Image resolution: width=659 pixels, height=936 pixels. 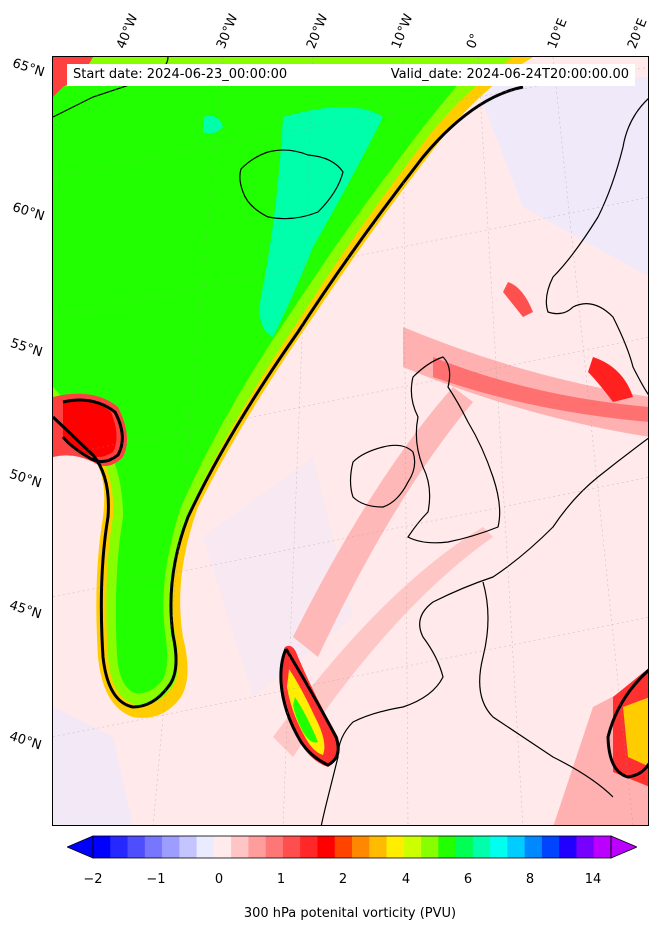 What do you see at coordinates (403, 31) in the screenshot?
I see `lon-label-10w: 10°W` at bounding box center [403, 31].